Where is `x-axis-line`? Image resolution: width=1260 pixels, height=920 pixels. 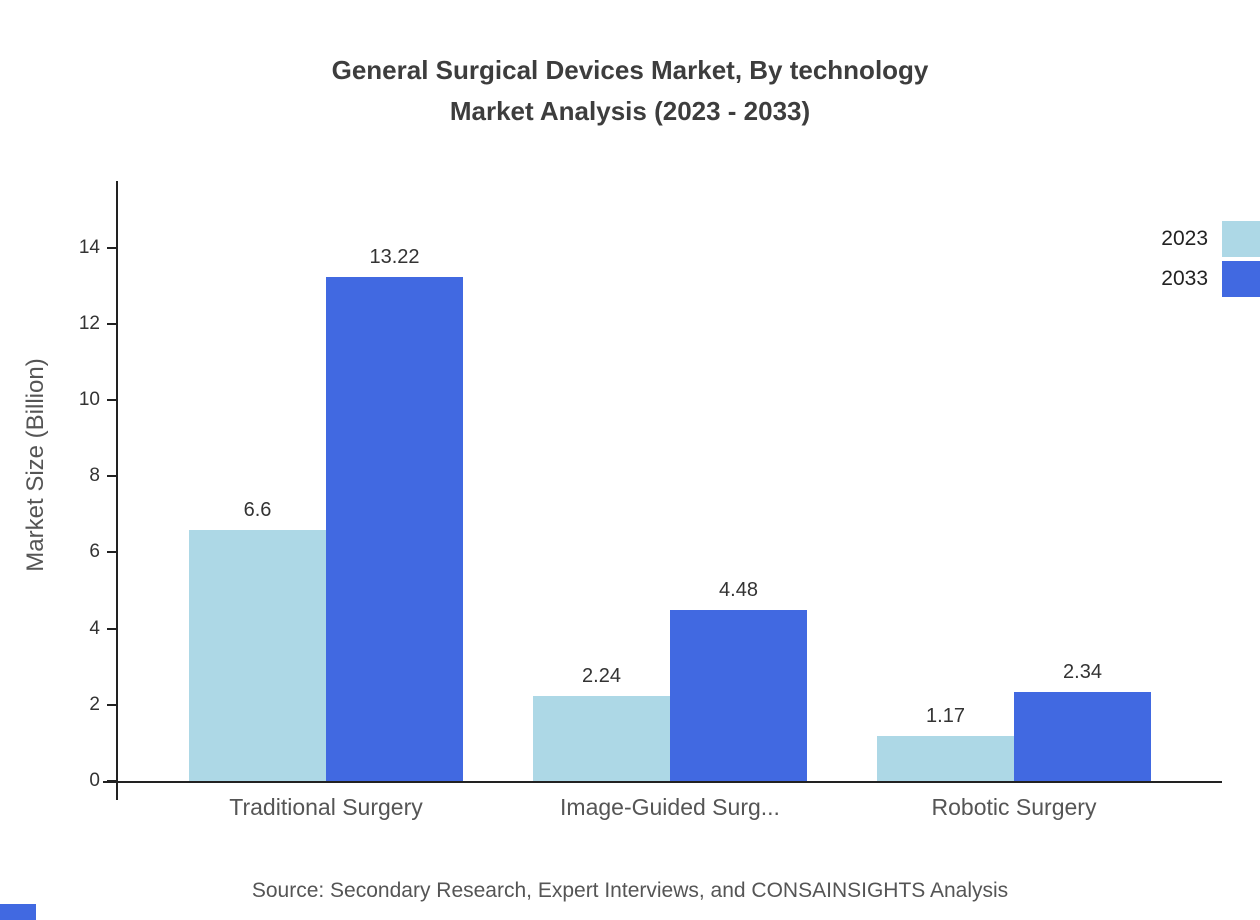
x-axis-line is located at coordinates (662, 782).